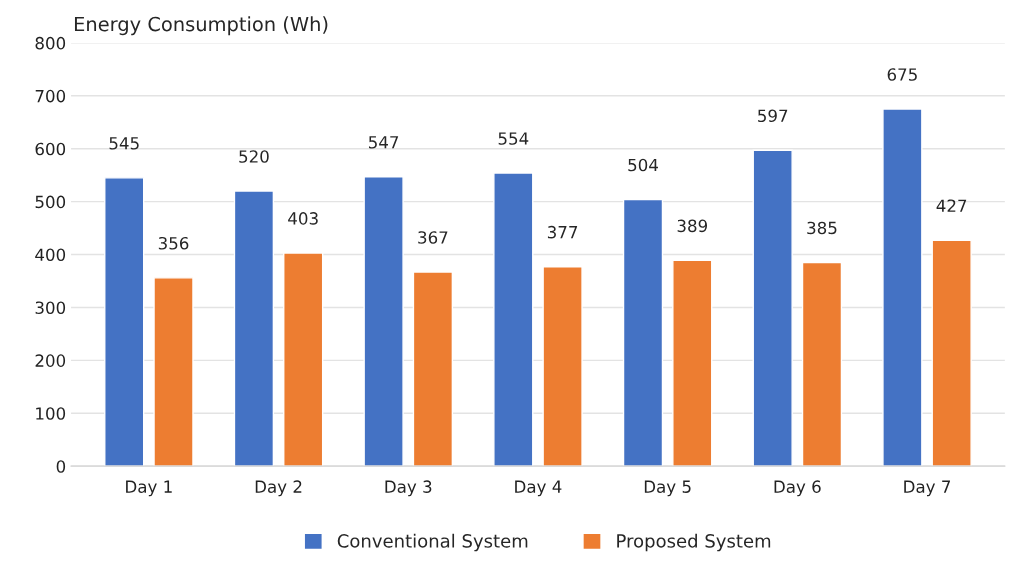 The height and width of the screenshot is (572, 1015). What do you see at coordinates (201, 26) in the screenshot?
I see `chart-title: Energy Consumption (Wh)` at bounding box center [201, 26].